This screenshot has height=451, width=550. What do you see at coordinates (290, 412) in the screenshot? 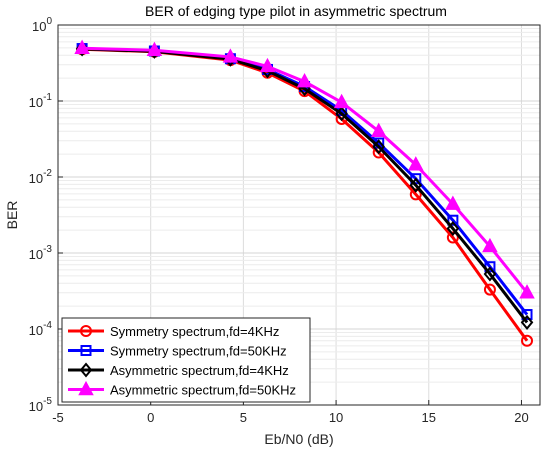
I see `x-ticks: -5 0 5 10 15 20` at bounding box center [290, 412].